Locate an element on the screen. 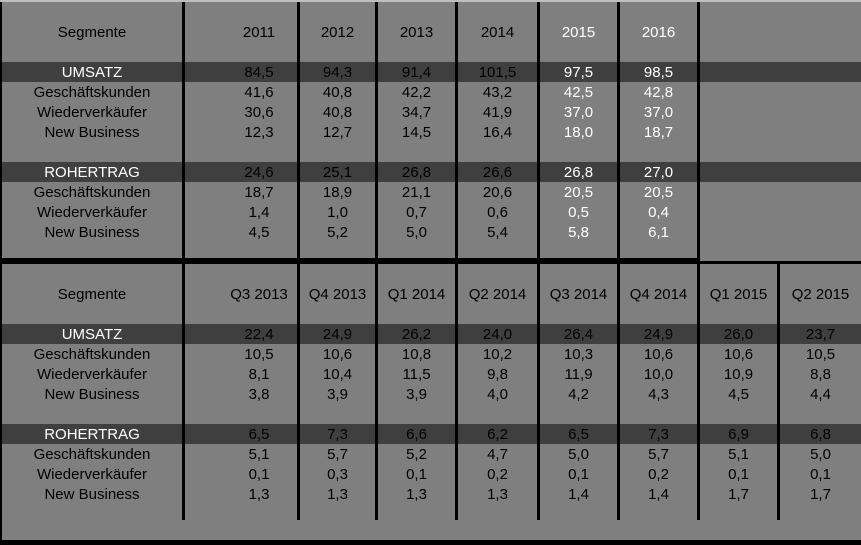 The height and width of the screenshot is (545, 861). value-cell: 24,0 is located at coordinates (499, 334).